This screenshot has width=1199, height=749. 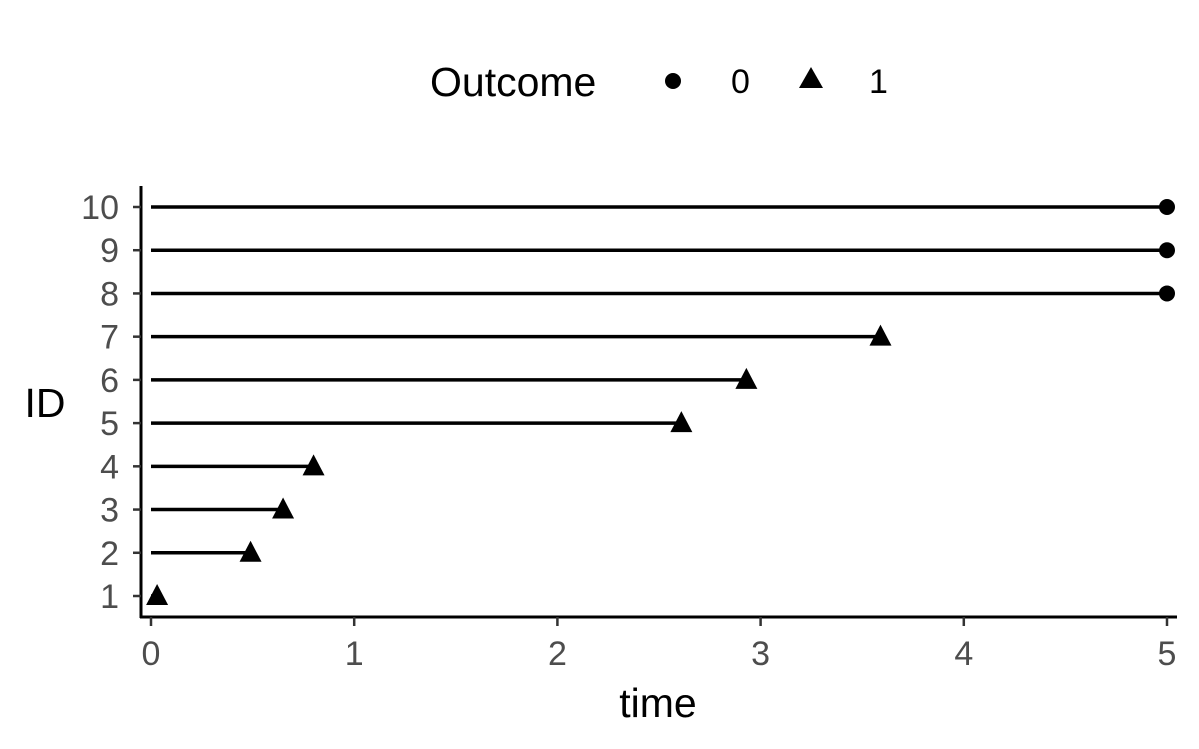 What do you see at coordinates (109, 597) in the screenshot?
I see `y-tick-label: 1` at bounding box center [109, 597].